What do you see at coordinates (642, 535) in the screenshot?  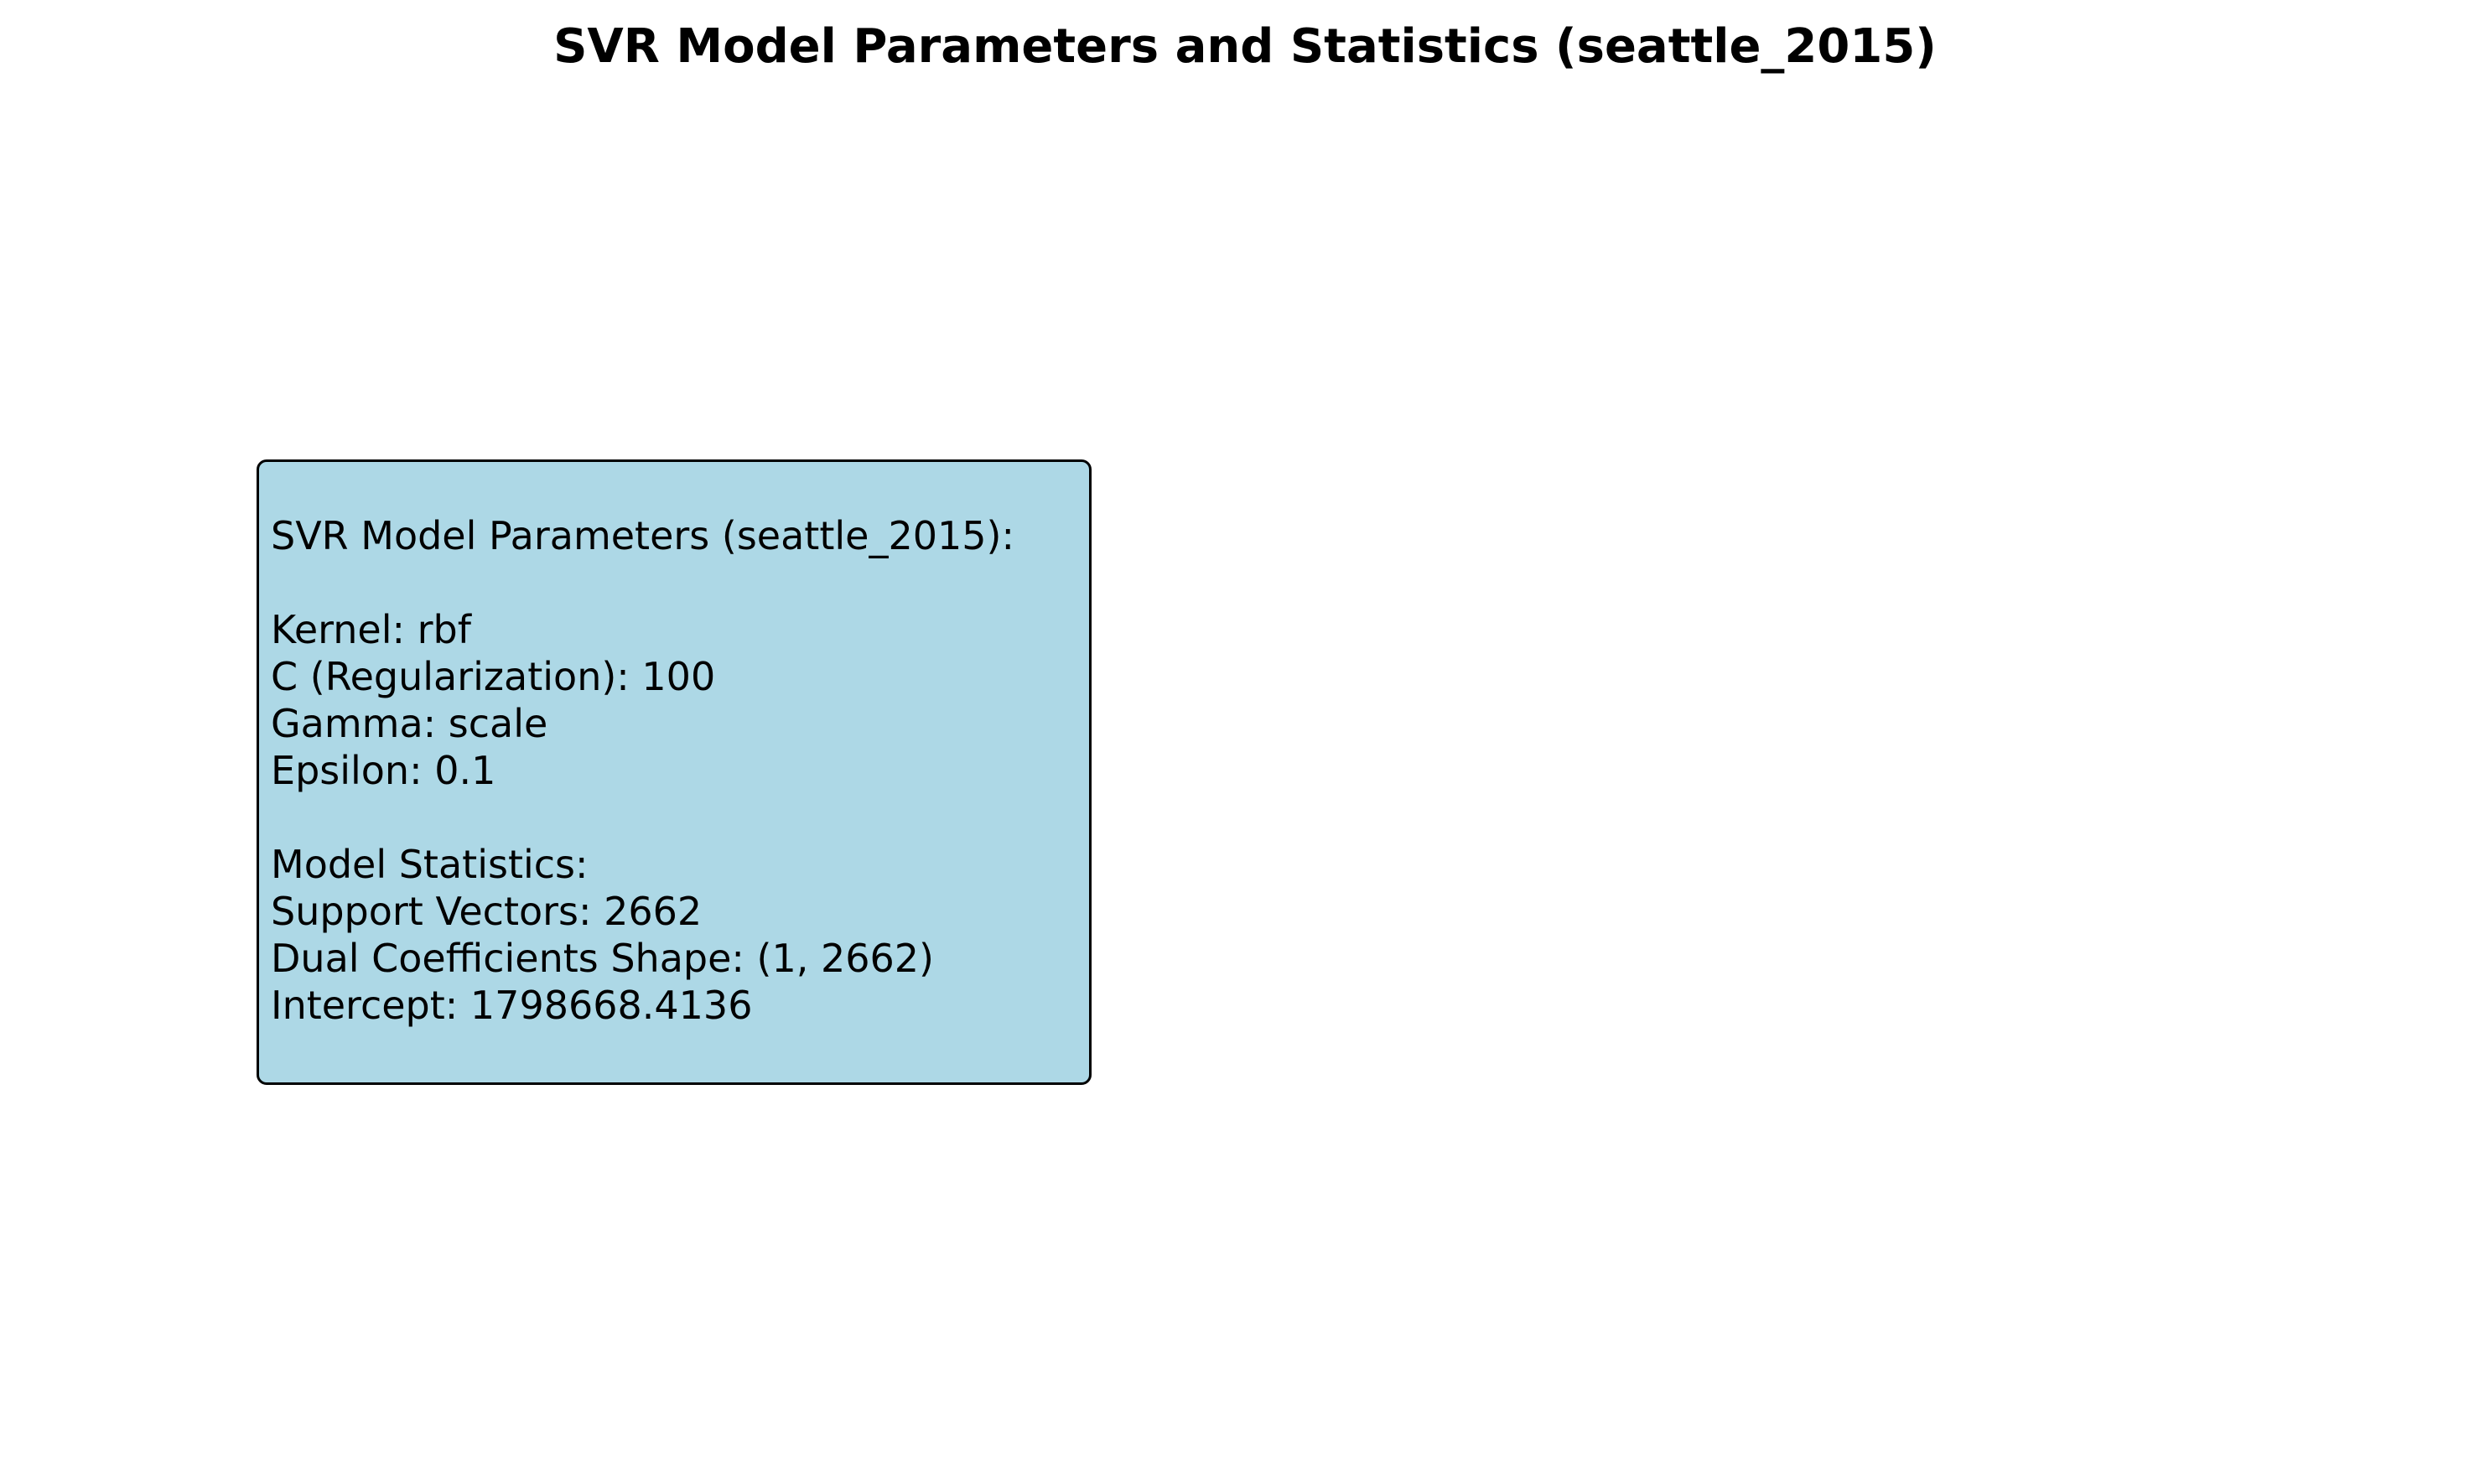 I see `info-heading: SVR Model Parameters (seattle_2015):` at bounding box center [642, 535].